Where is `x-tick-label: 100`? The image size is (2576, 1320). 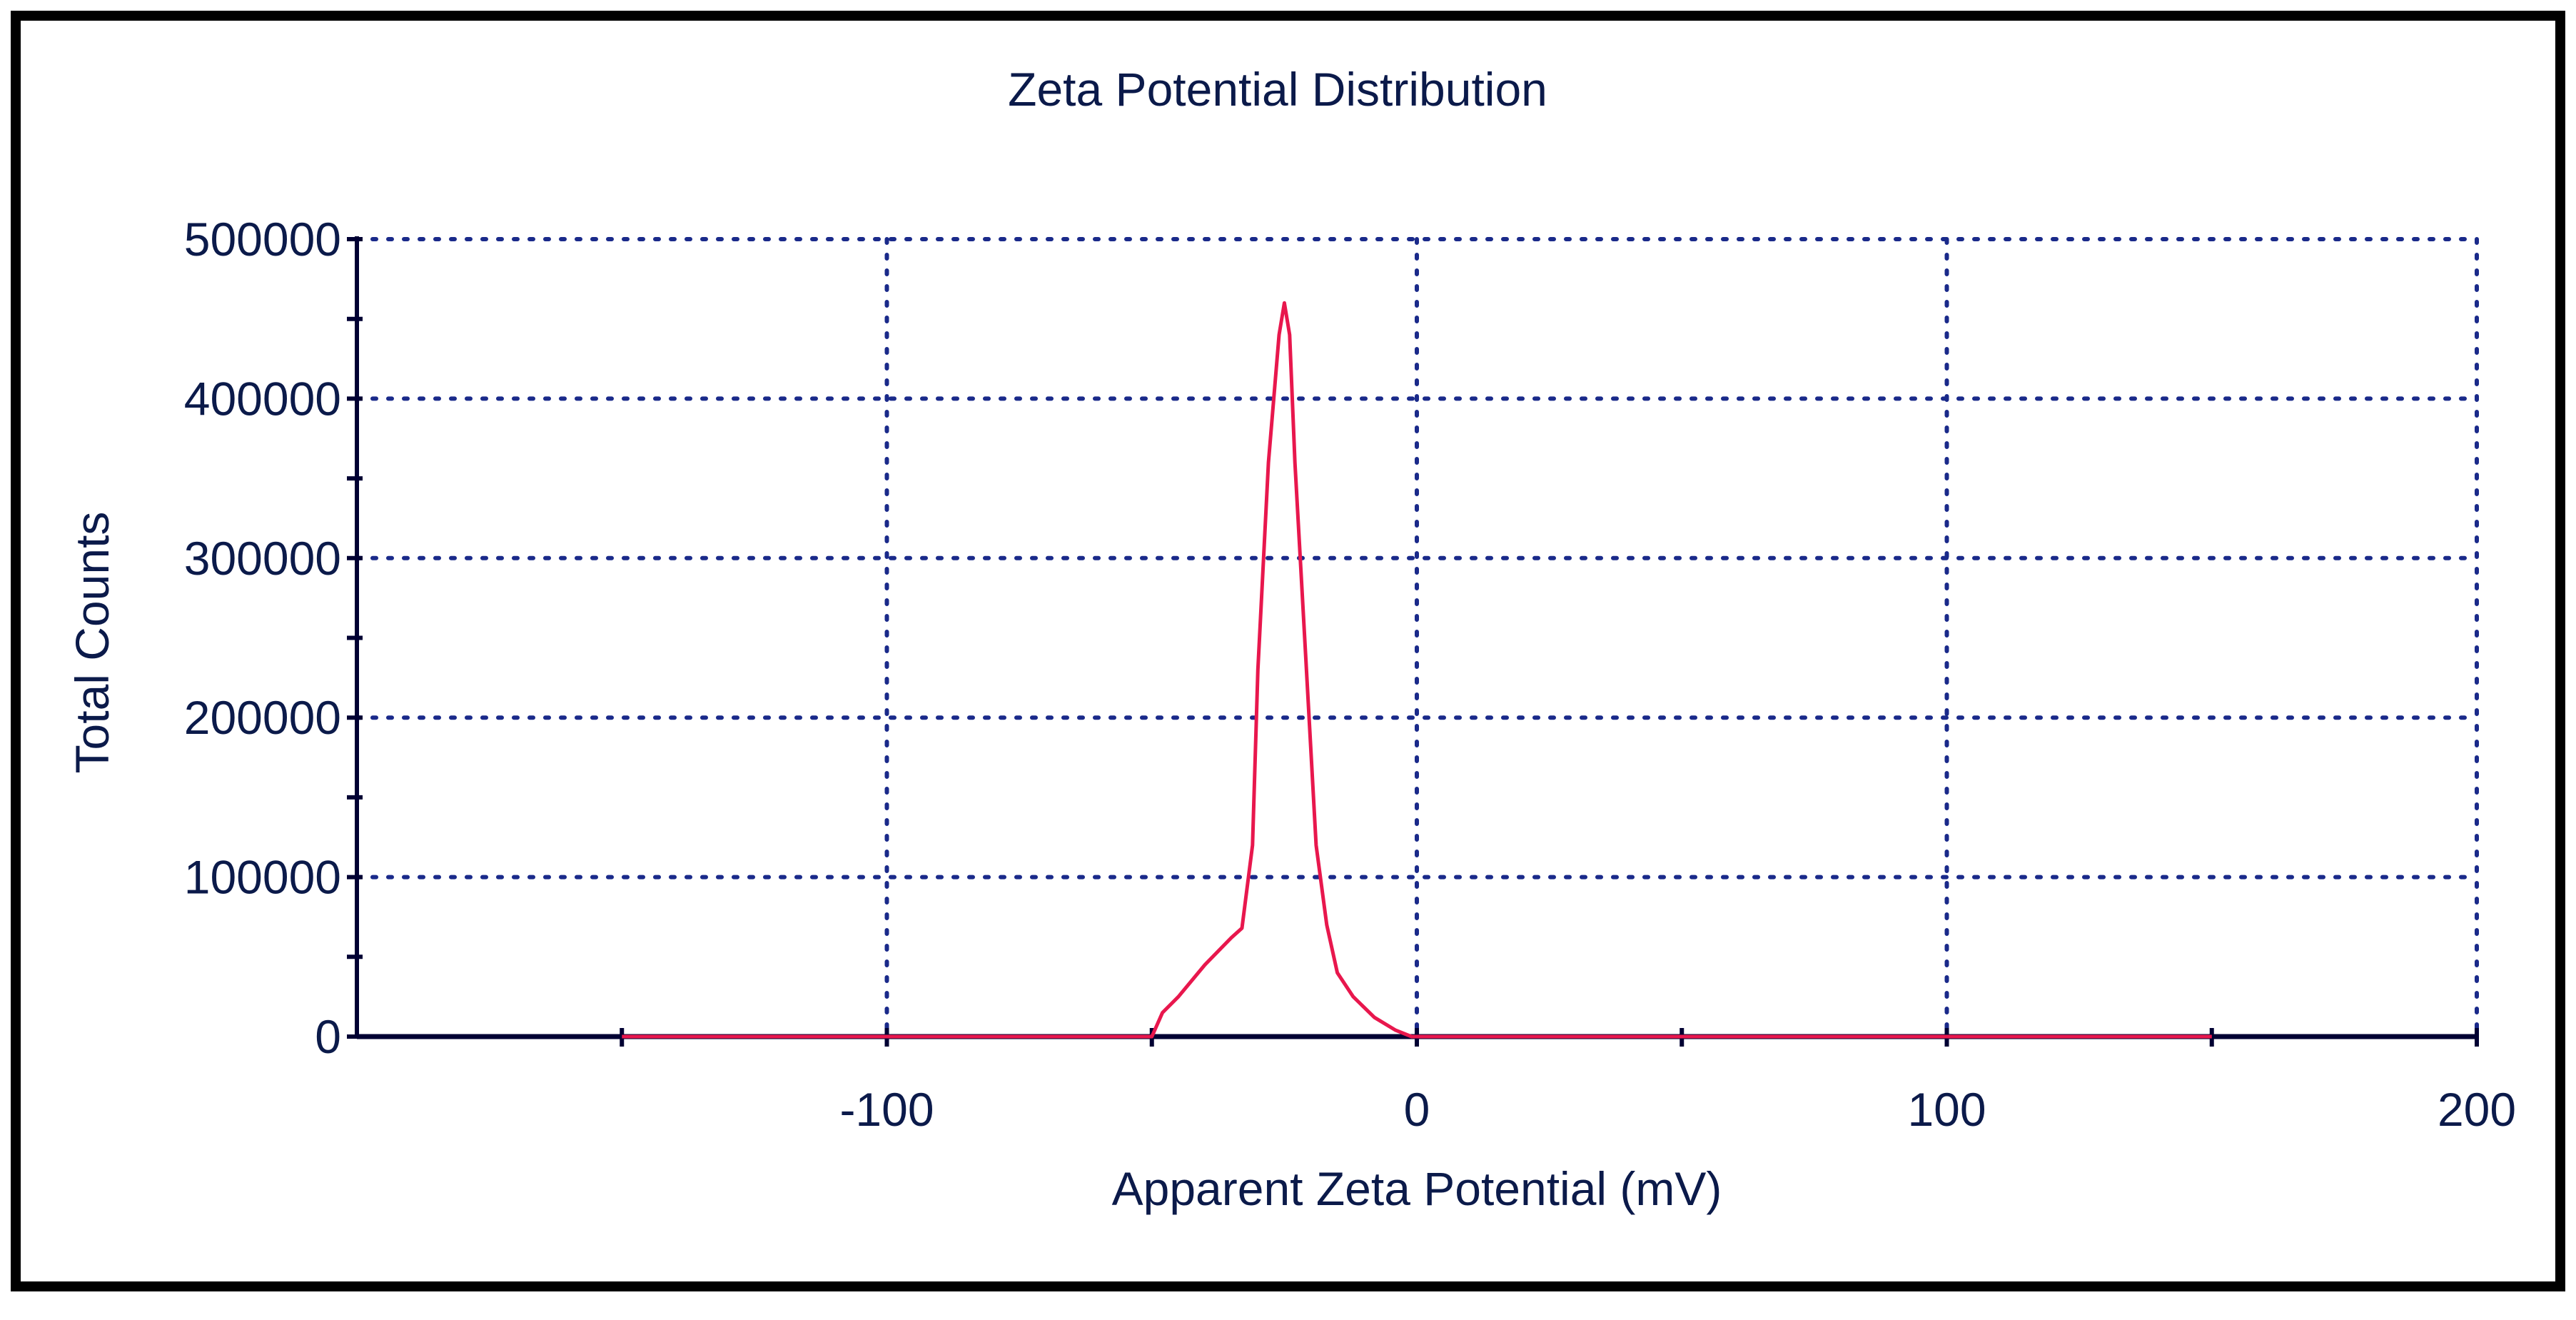 x-tick-label: 100 is located at coordinates (1946, 1109).